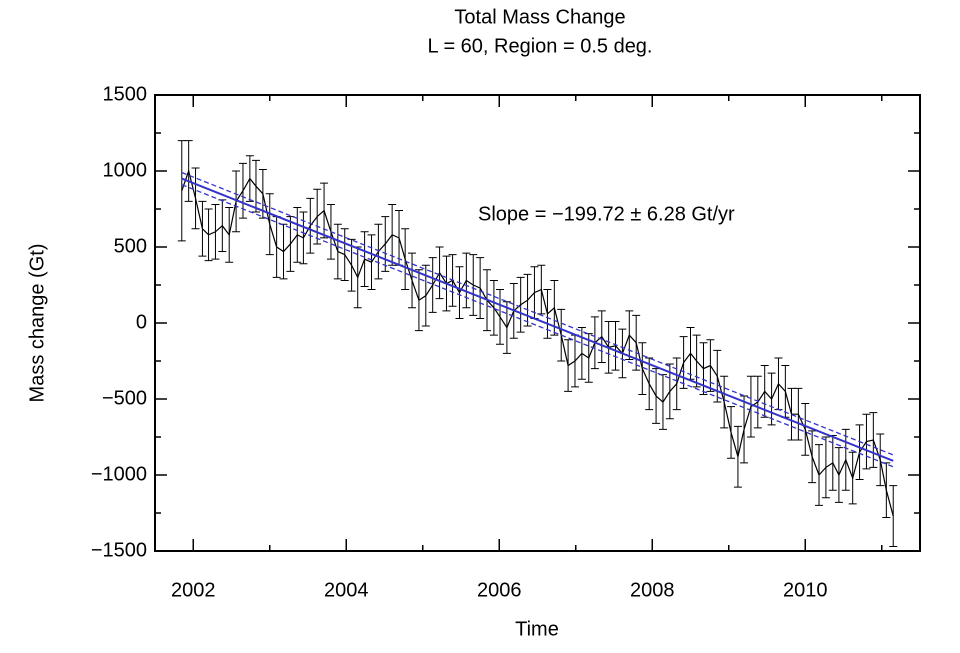 Image resolution: width=960 pixels, height=653 pixels. What do you see at coordinates (119, 550) in the screenshot?
I see `y-tick-label: −1500` at bounding box center [119, 550].